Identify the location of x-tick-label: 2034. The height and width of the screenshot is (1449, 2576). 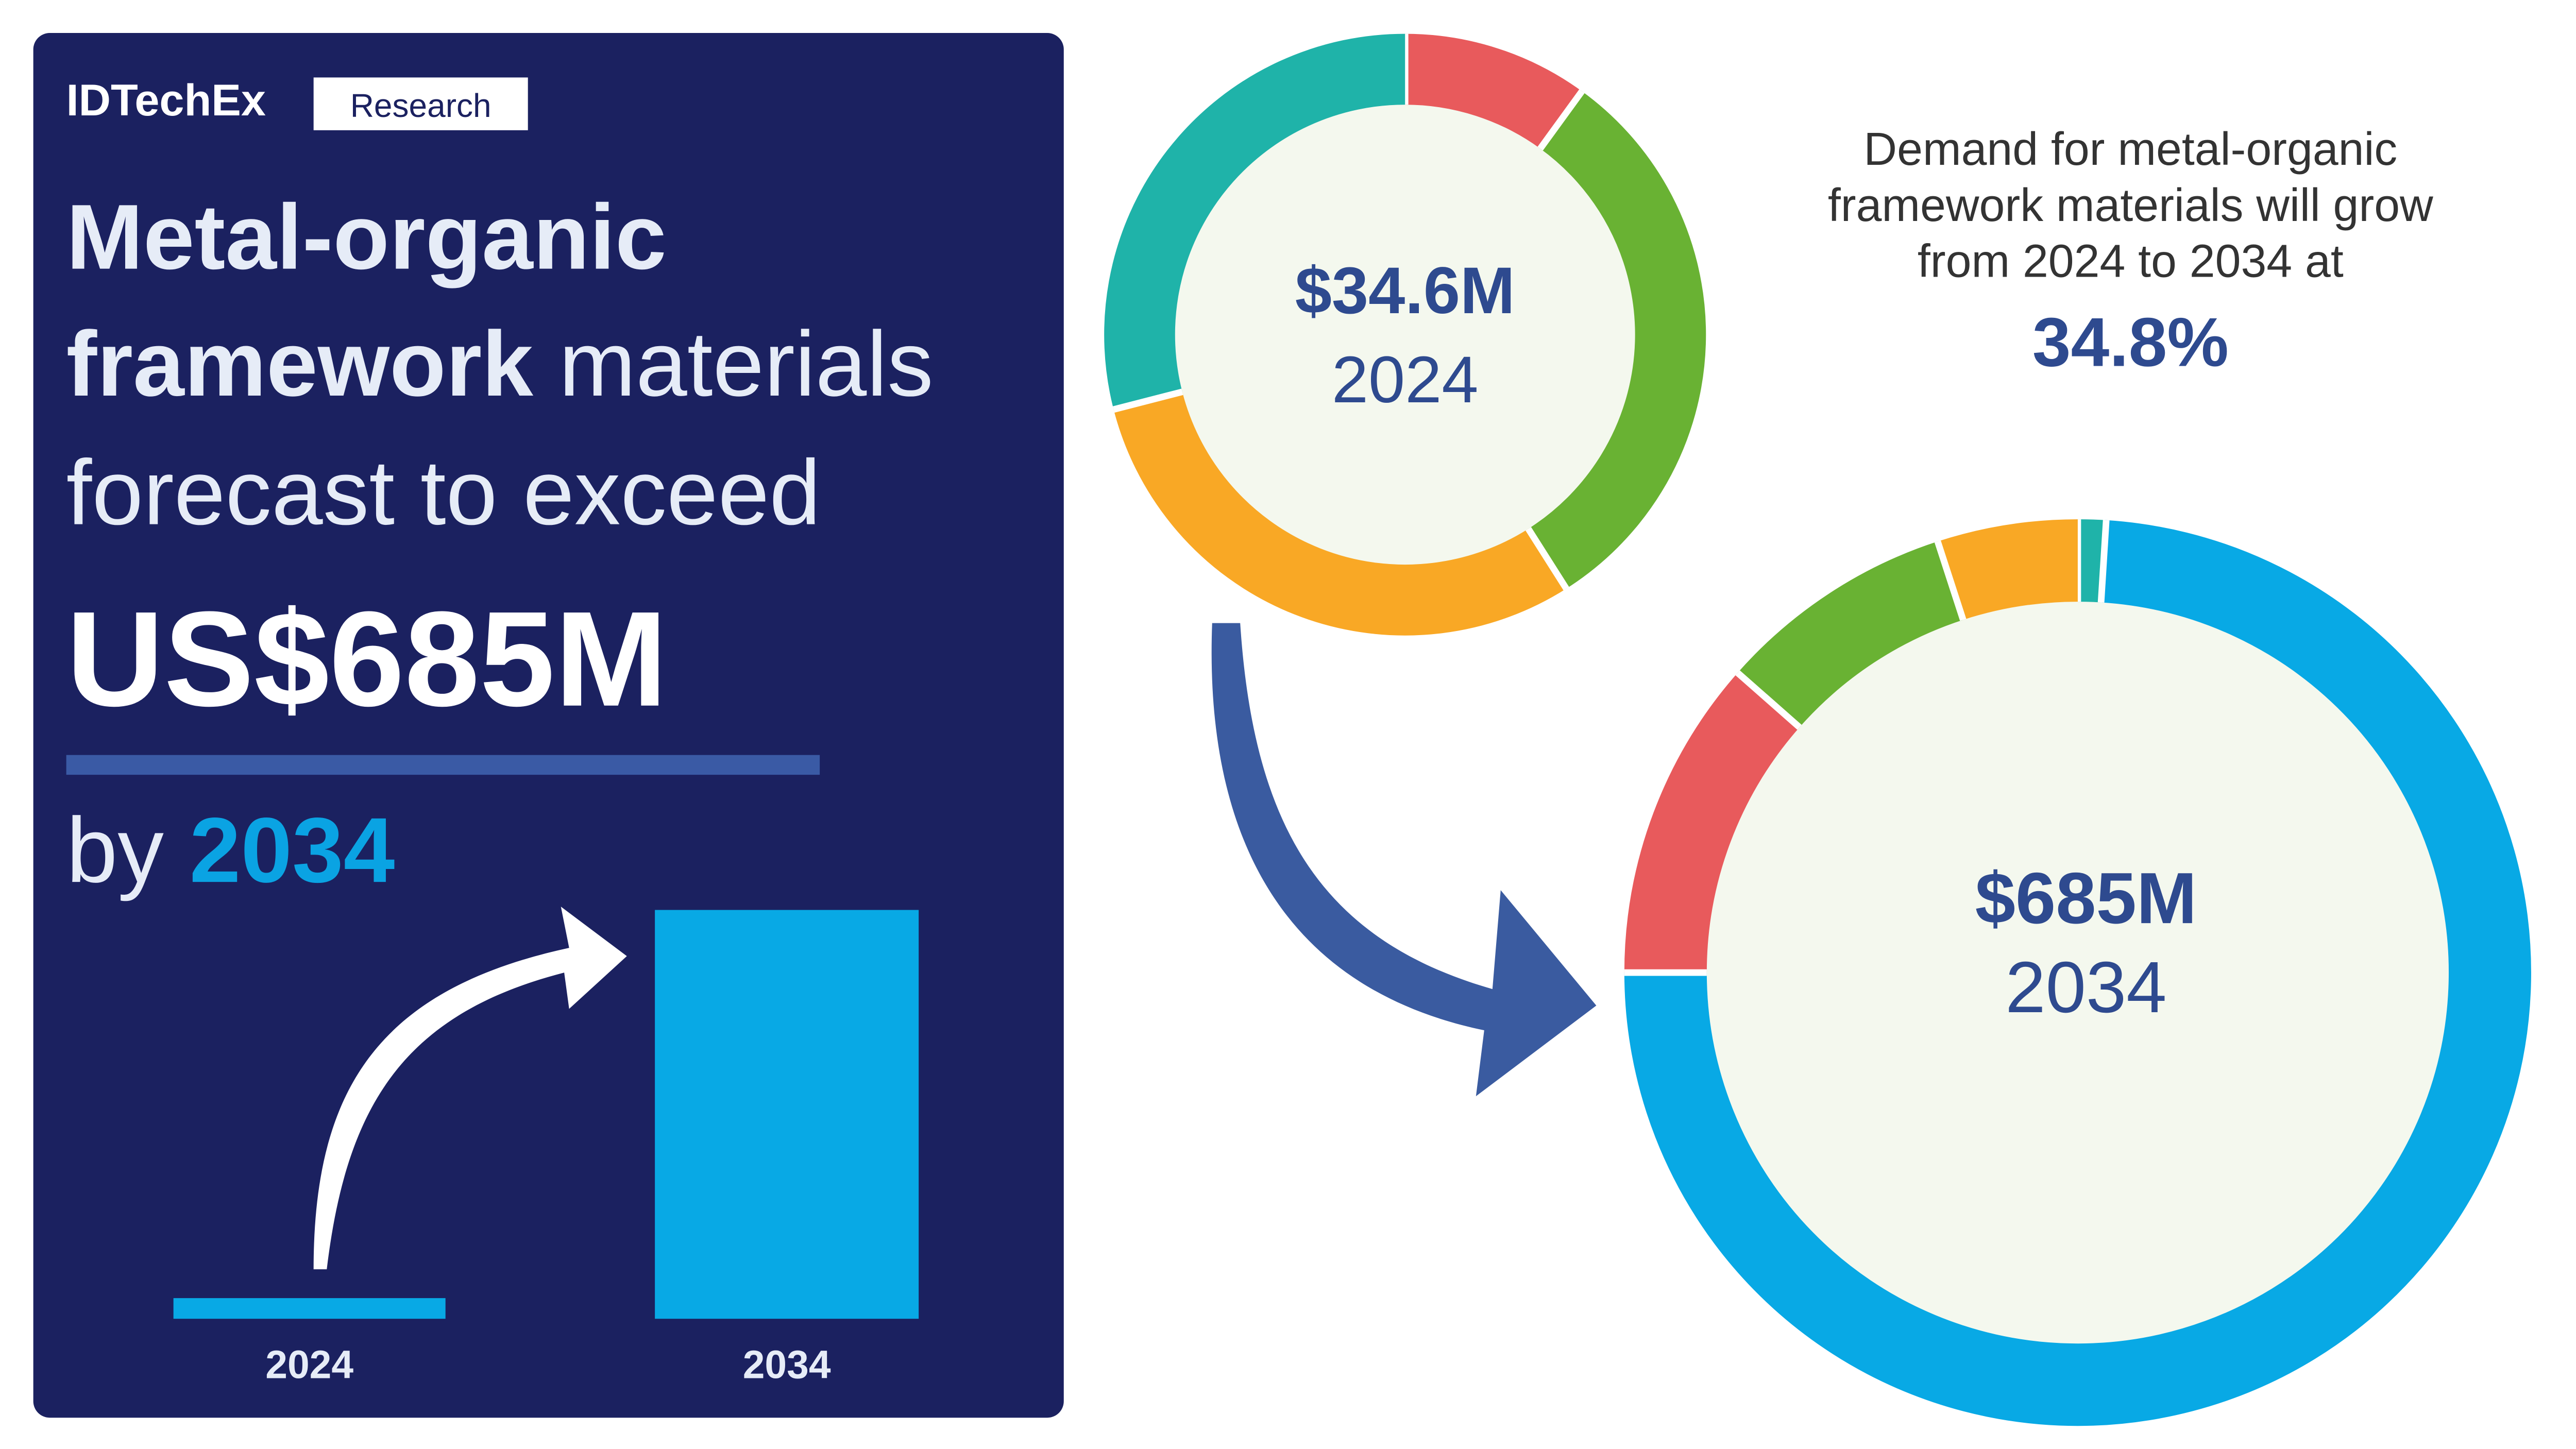
(787, 1364).